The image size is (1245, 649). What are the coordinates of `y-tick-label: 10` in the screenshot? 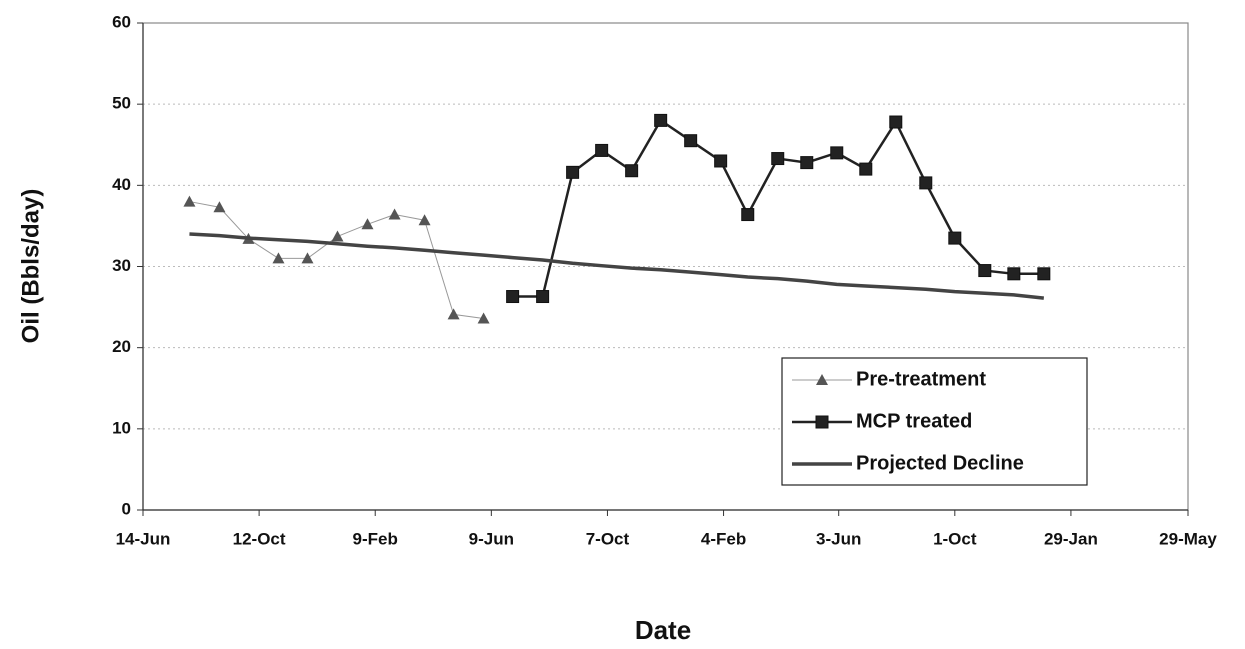 It's located at (121, 427).